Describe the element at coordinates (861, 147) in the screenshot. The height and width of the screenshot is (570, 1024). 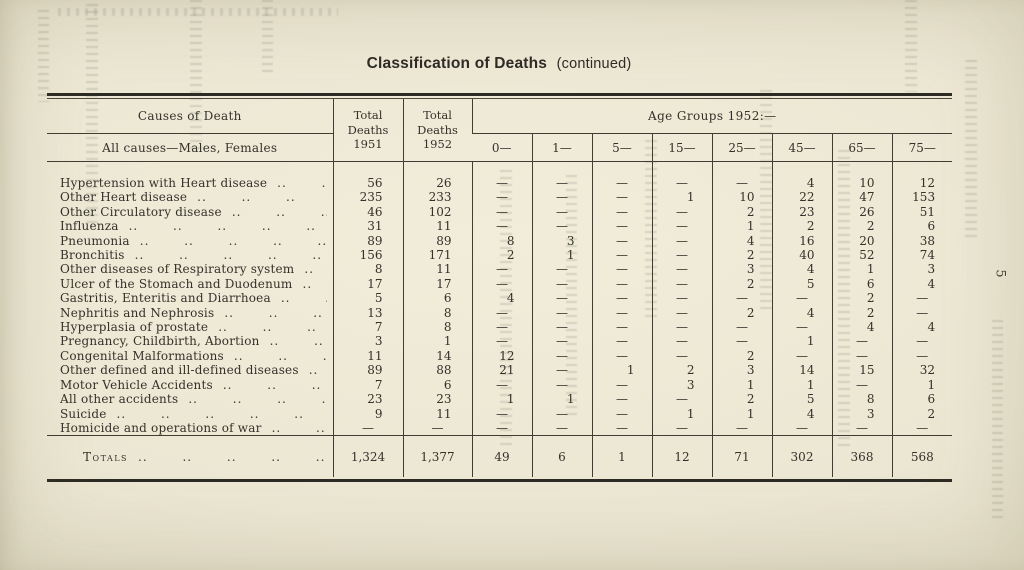
I see `age-col-header: 65—` at that location.